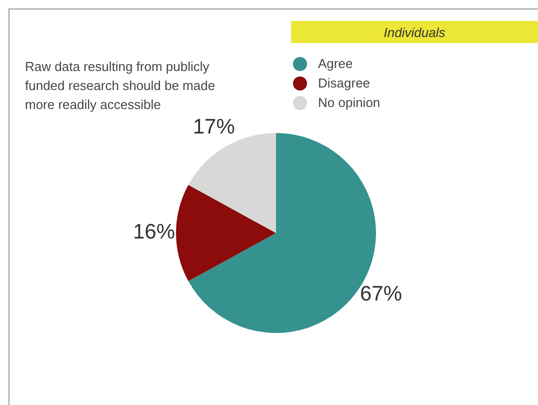  Describe the element at coordinates (349, 102) in the screenshot. I see `legend-label: No opinion` at that location.